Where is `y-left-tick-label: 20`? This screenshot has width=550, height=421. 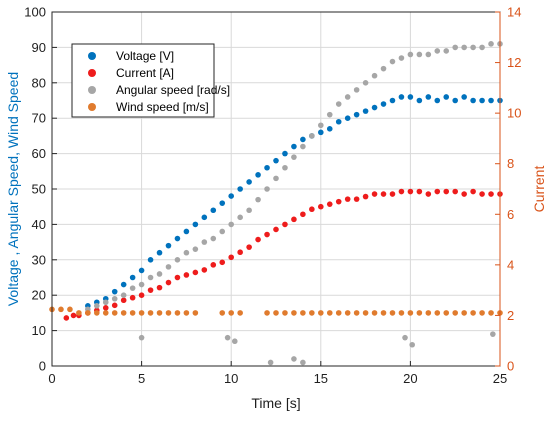 y-left-tick-label: 20 is located at coordinates (39, 295).